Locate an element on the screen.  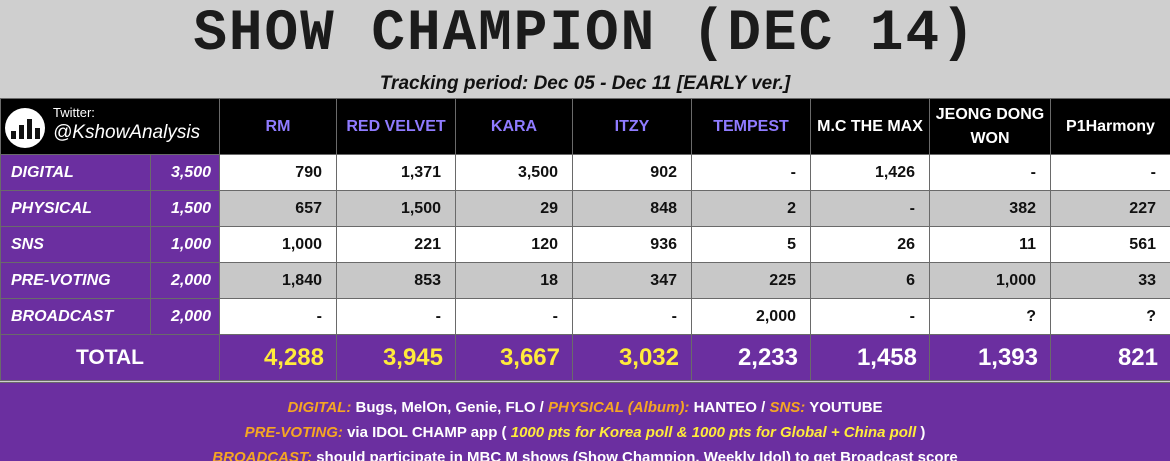
bar-chart-logo-icon is located at coordinates (25, 128).